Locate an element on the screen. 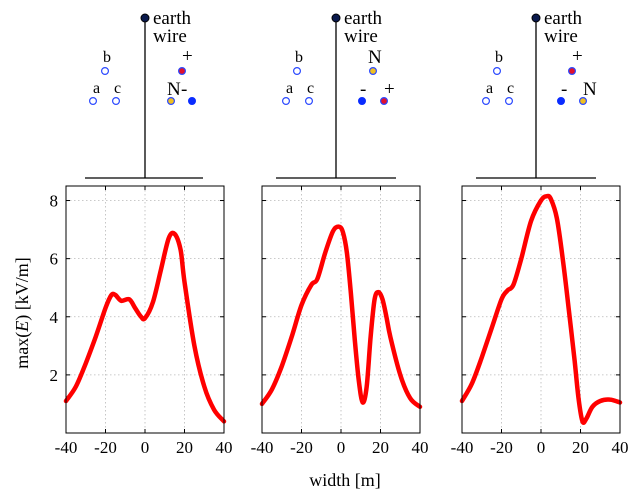  y-tick-label: 8 is located at coordinates (54, 201).